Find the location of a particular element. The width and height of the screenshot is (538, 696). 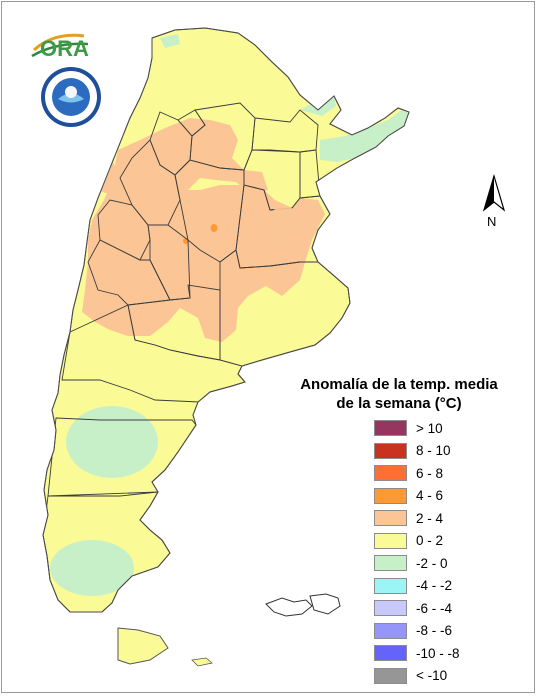

cordoba-4-6-spot is located at coordinates (214, 228).